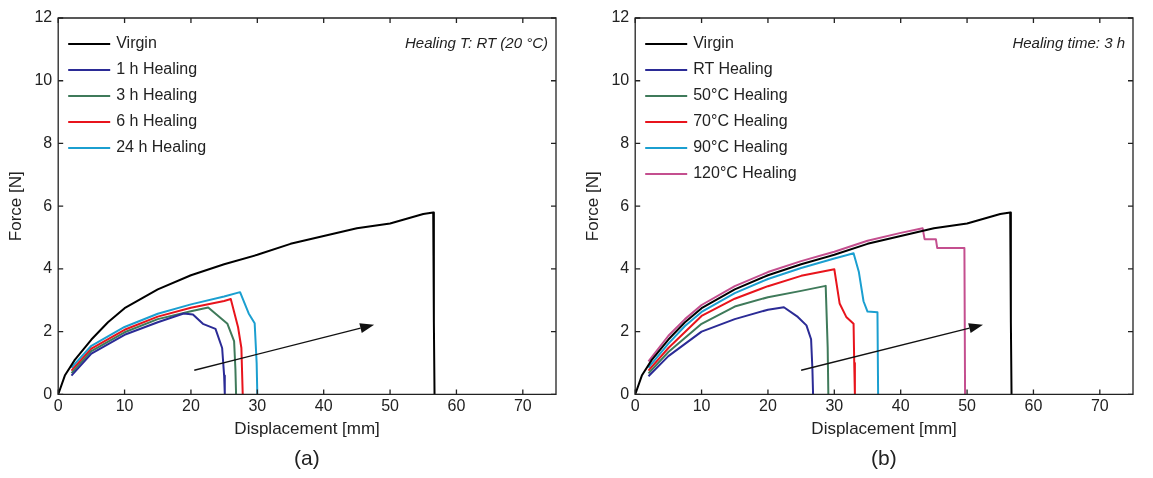  Describe the element at coordinates (740, 147) in the screenshot. I see `legend-label: 90°C Healing` at that location.